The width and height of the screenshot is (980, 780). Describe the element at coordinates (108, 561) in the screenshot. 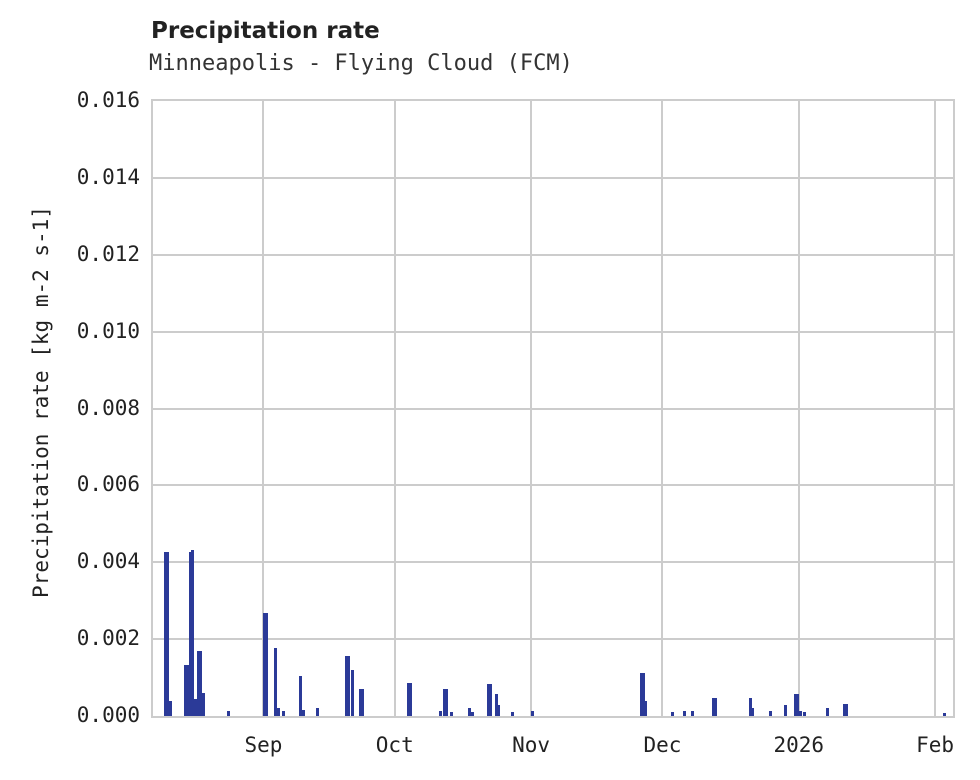

I see `y-axis-tick-label: 0.004` at that location.